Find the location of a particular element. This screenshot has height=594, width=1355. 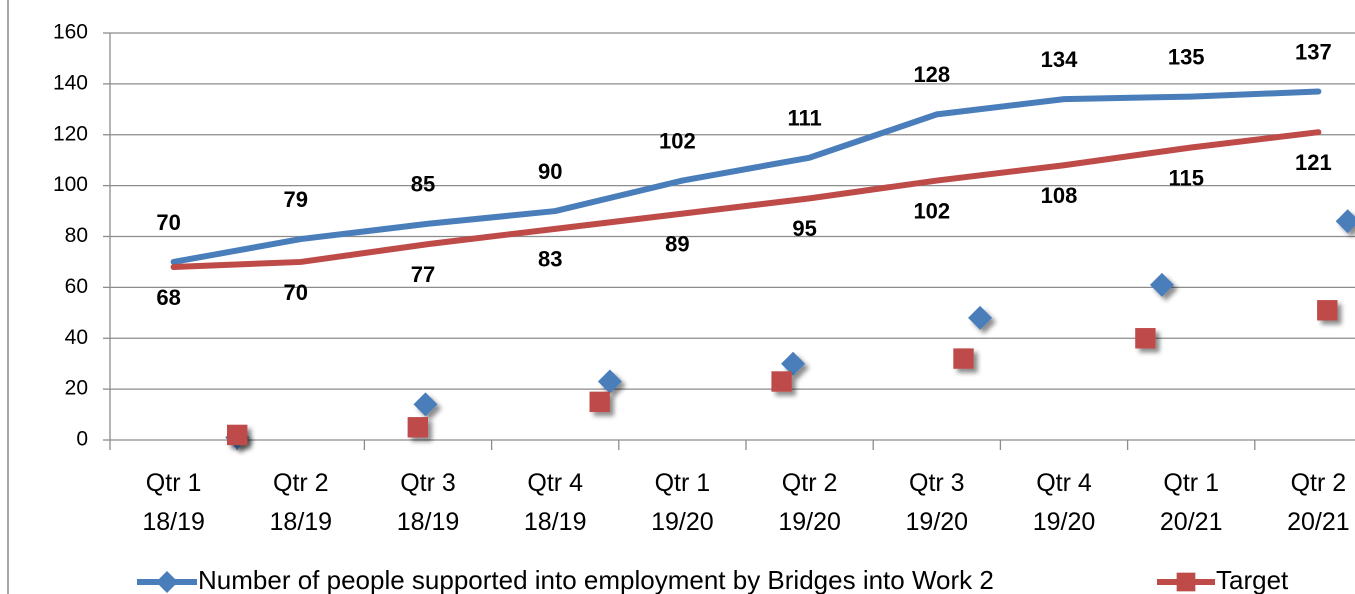

y-tick-label: 0 is located at coordinates (82, 439).